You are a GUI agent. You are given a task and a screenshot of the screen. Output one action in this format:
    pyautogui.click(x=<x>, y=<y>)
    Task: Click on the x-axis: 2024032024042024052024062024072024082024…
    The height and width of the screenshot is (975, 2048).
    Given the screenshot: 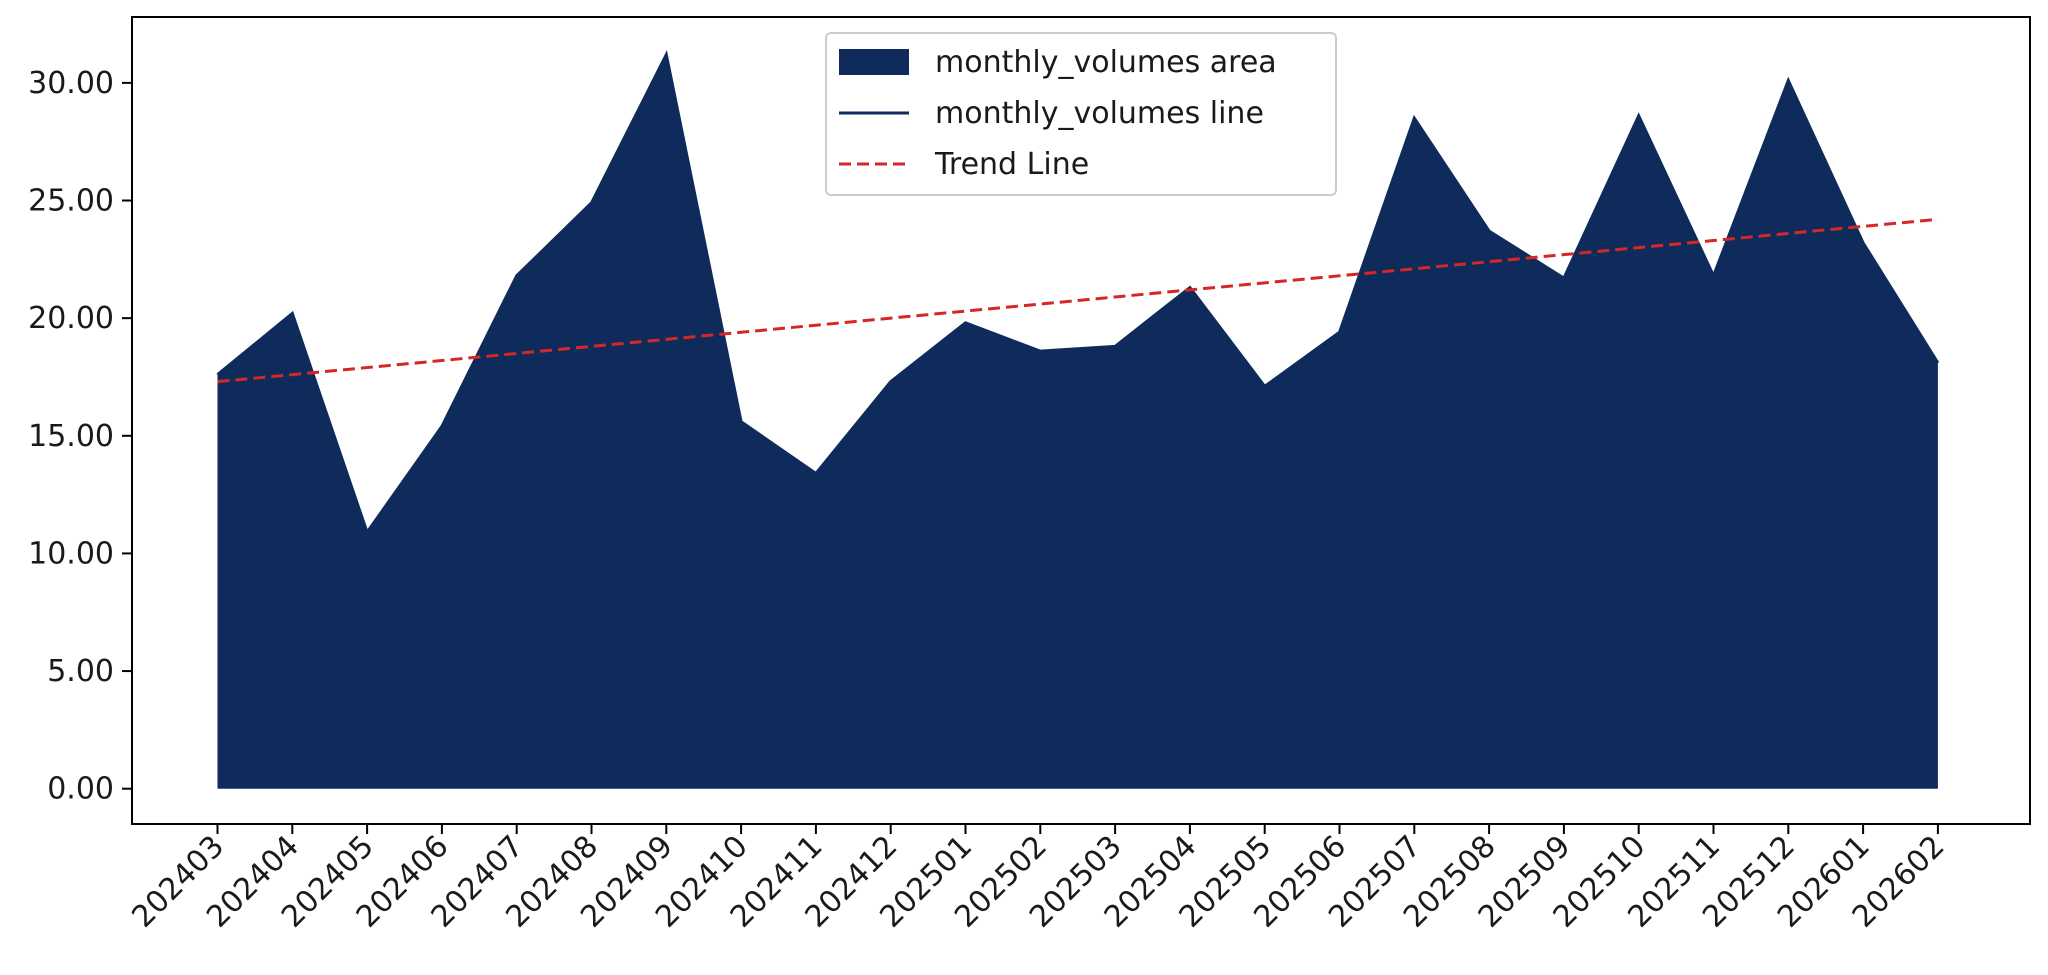 What is the action you would take?
    pyautogui.click(x=1038, y=879)
    